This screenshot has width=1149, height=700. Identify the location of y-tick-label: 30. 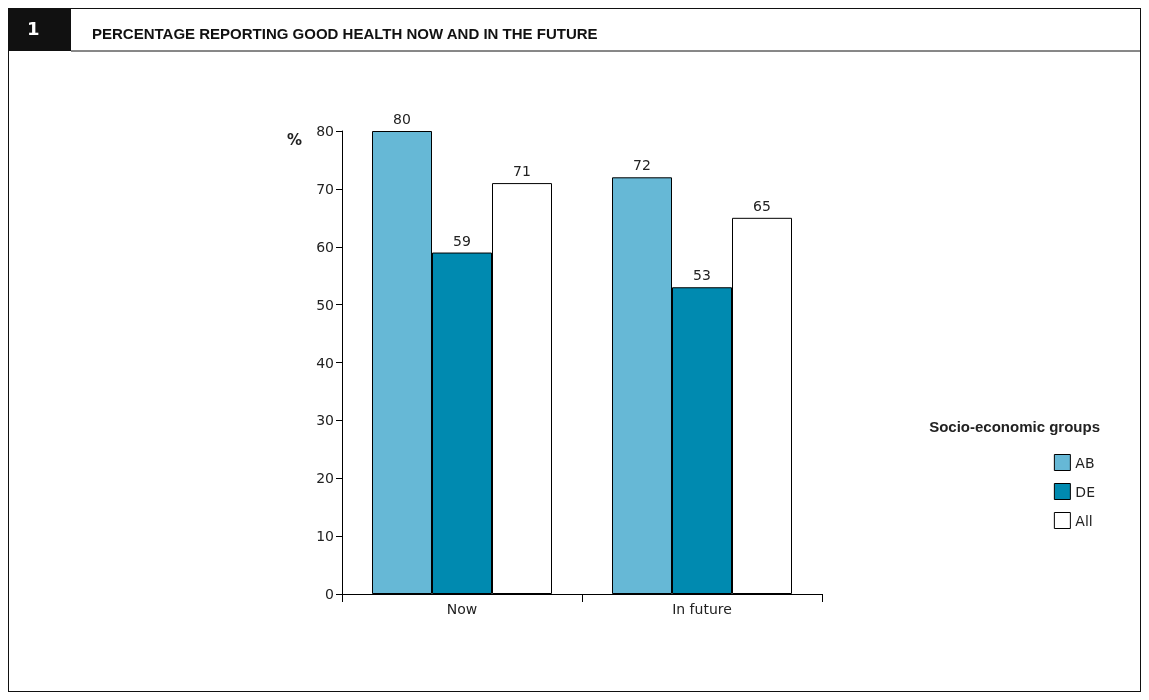
(325, 420).